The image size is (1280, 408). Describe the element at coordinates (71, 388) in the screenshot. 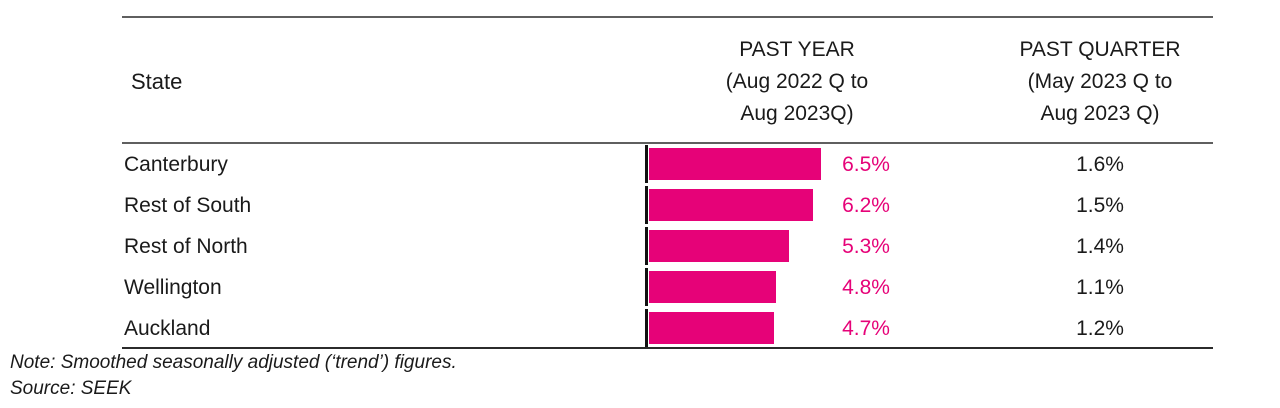

I see `source-text: Source: SEEK` at that location.